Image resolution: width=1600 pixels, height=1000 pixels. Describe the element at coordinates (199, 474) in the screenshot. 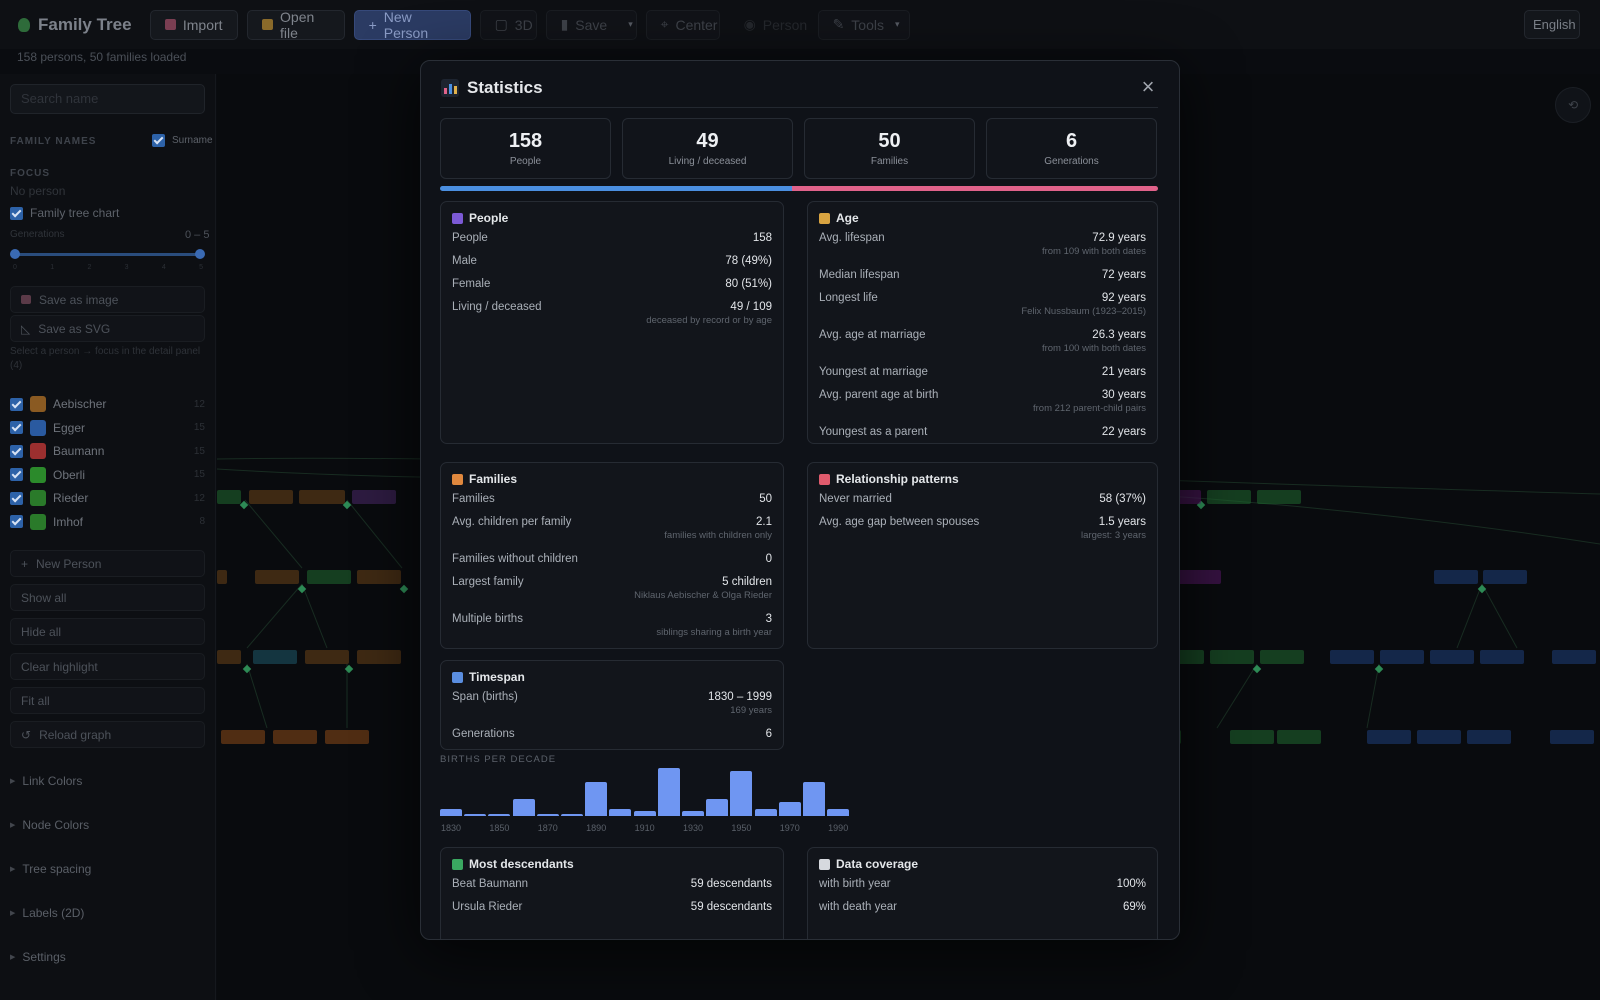

I see `family-count: 15` at that location.